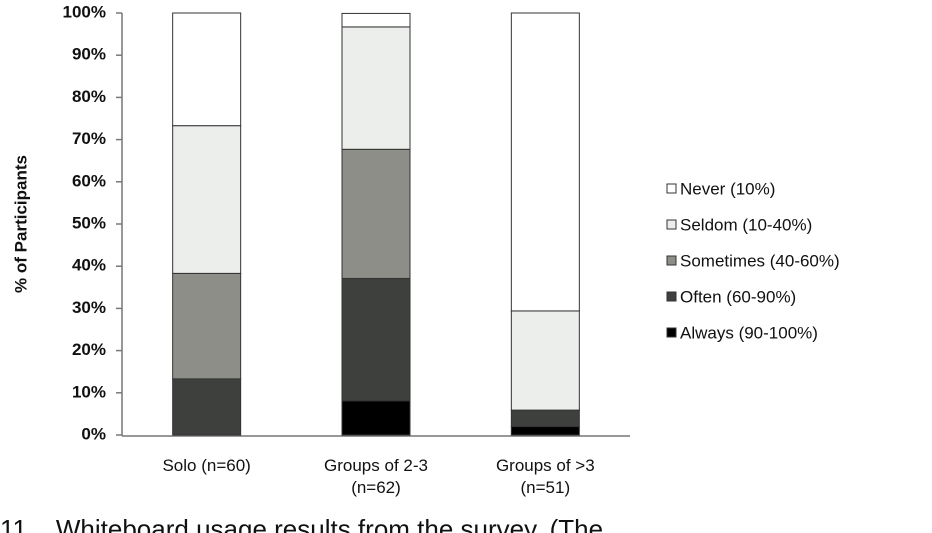 This screenshot has width=932, height=533. Describe the element at coordinates (760, 260) in the screenshot. I see `legend-label: Sometimes (40-60%)` at that location.